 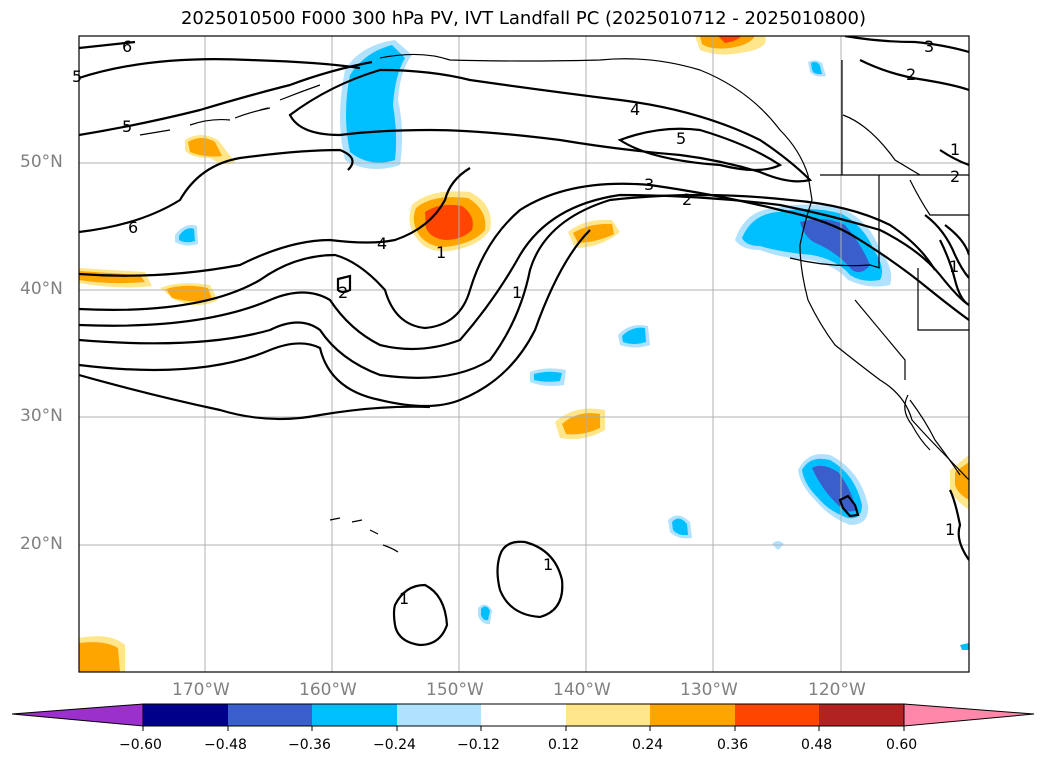 What do you see at coordinates (523, 717) in the screenshot?
I see `colorbar` at bounding box center [523, 717].